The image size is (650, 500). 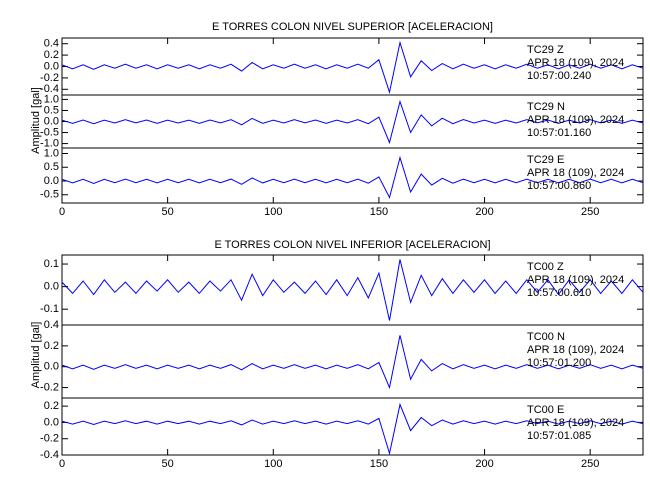 What do you see at coordinates (545, 160) in the screenshot?
I see `station-label: TC29 E` at bounding box center [545, 160].